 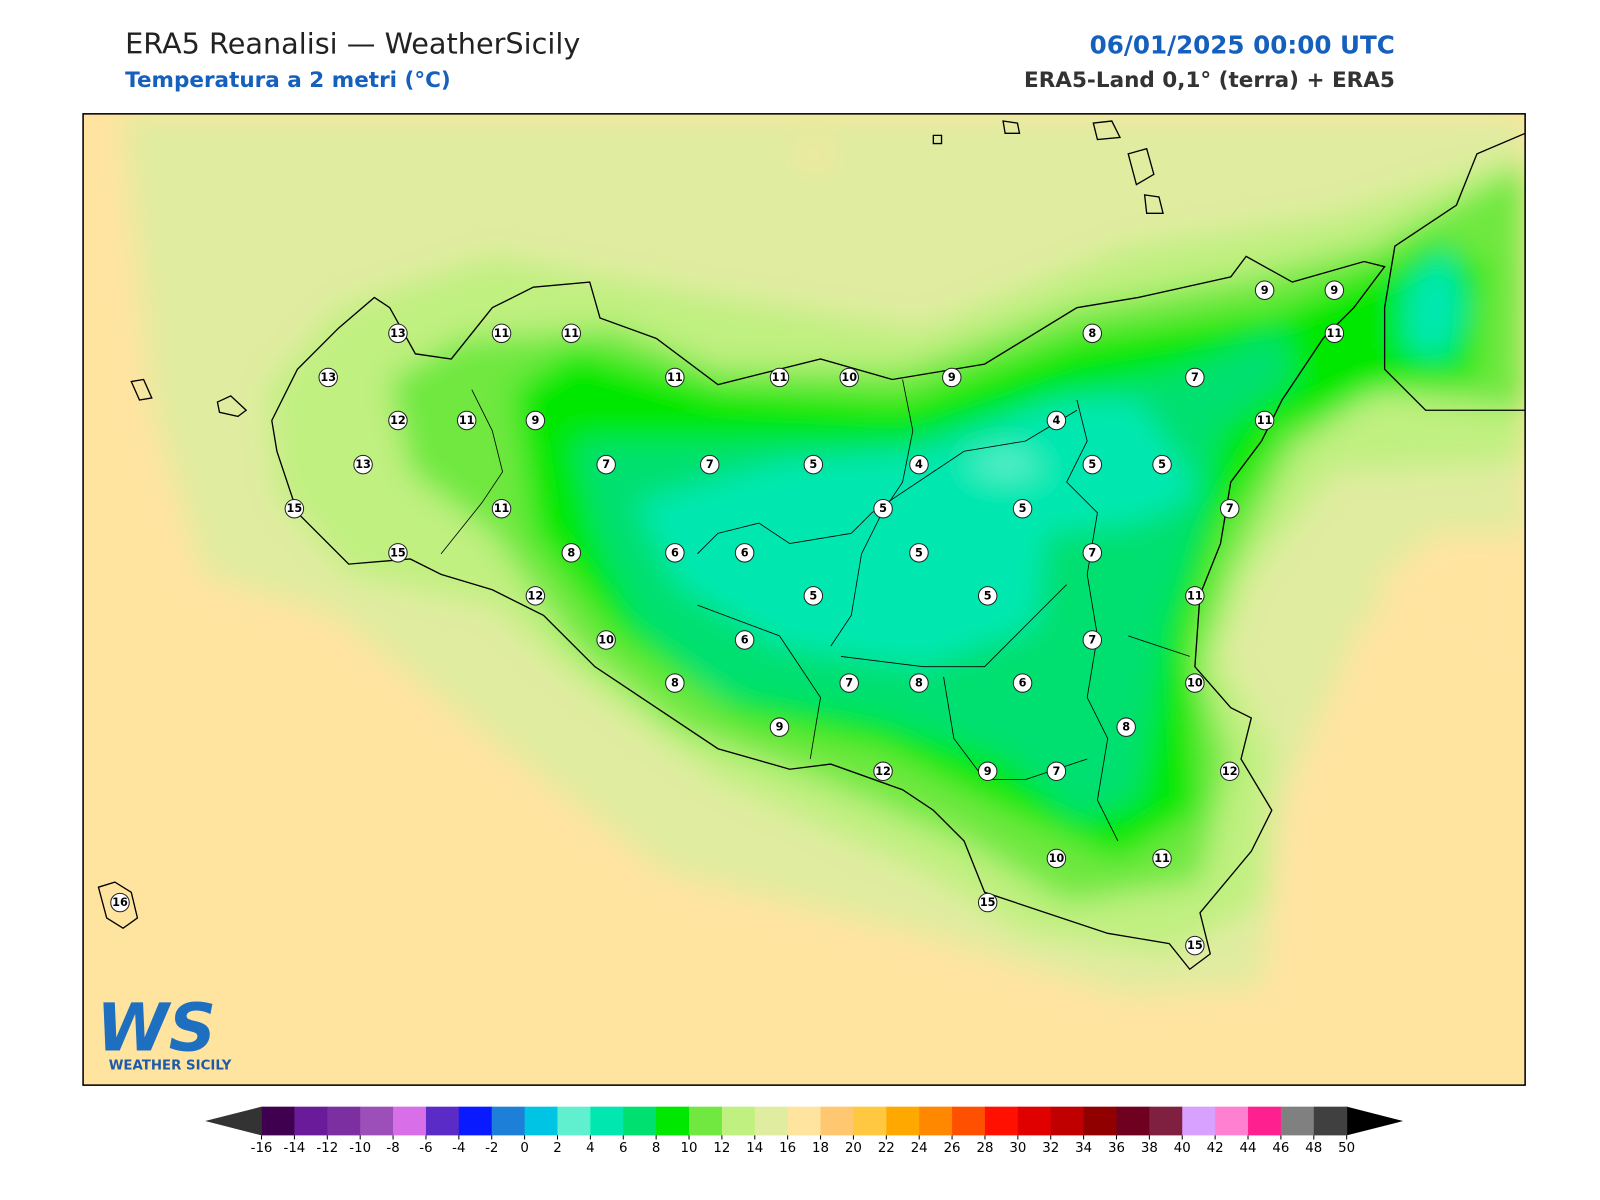 What do you see at coordinates (656, 1148) in the screenshot?
I see `colorbar-tick-label: 8` at bounding box center [656, 1148].